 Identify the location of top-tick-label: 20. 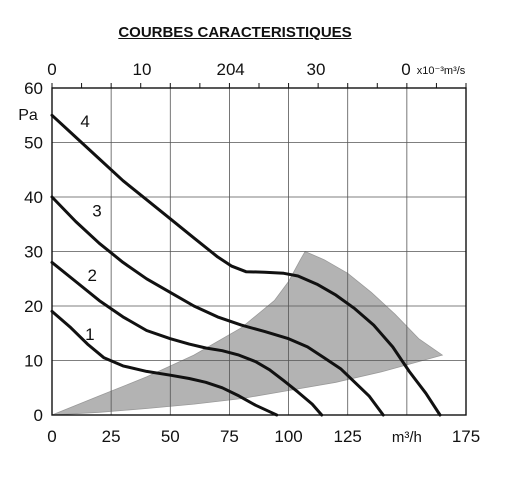
(226, 69).